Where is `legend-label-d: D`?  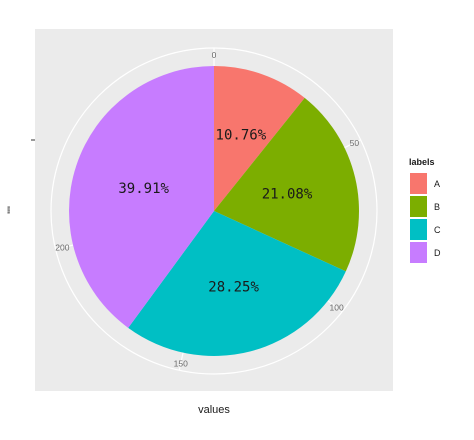
legend-label-d: D is located at coordinates (437, 253).